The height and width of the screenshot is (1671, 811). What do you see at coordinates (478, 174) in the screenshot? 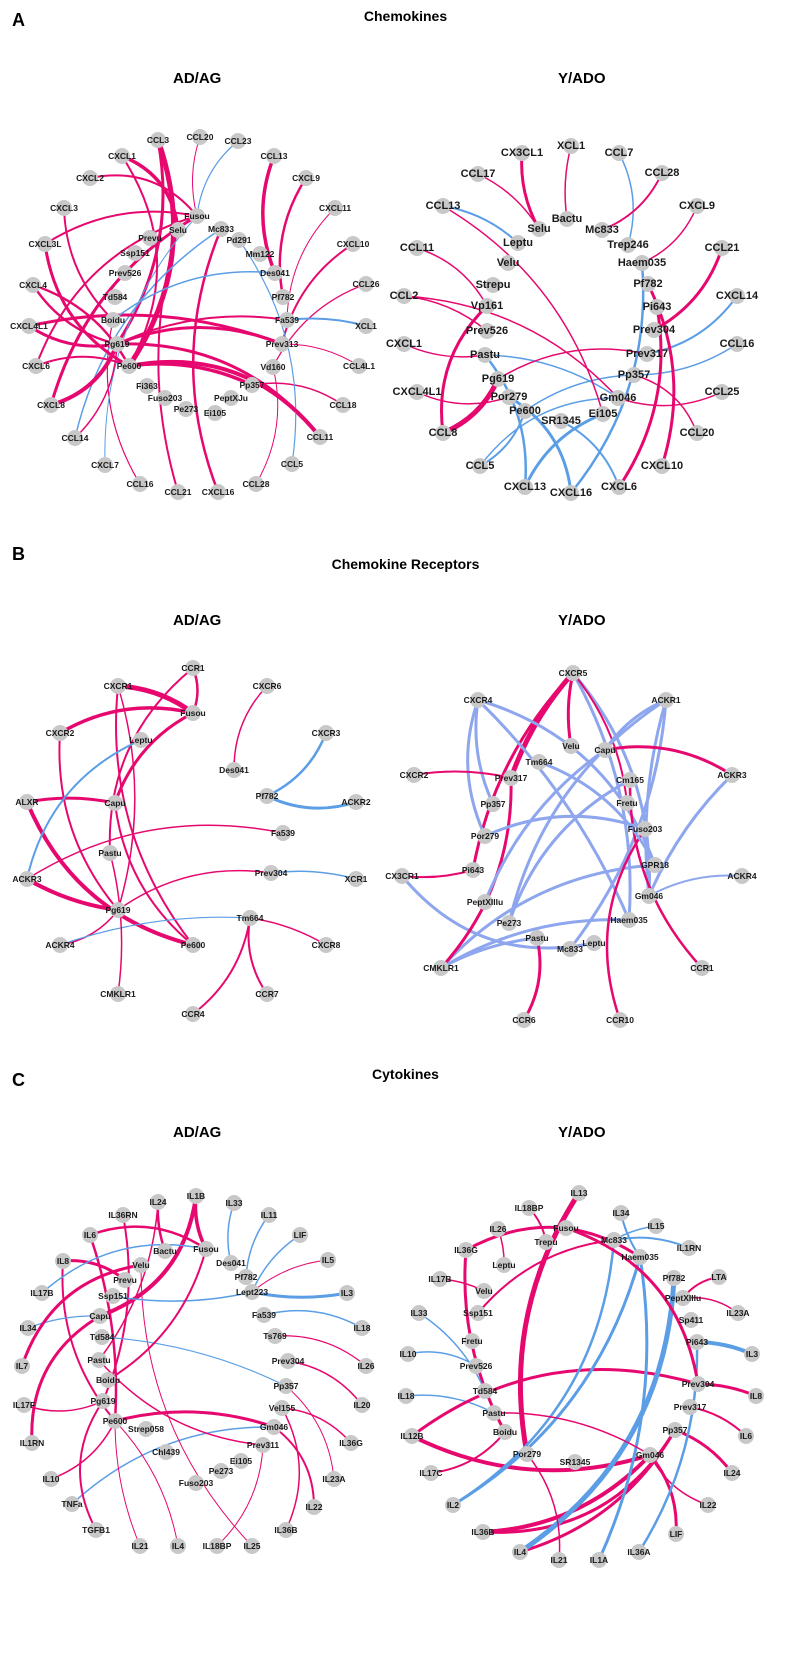
I see `node-label: CCL17` at bounding box center [478, 174].